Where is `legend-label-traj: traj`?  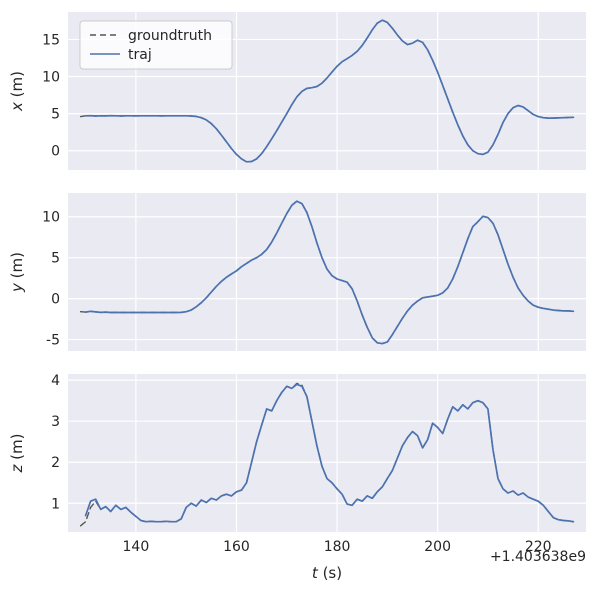
legend-label-traj: traj is located at coordinates (140, 55).